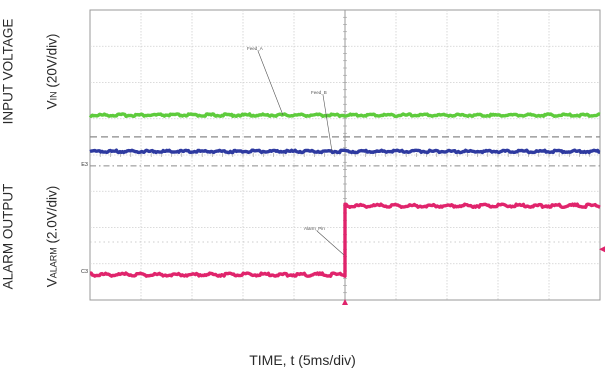 This screenshot has width=605, height=379. I want to click on trigger-marker-arrow, so click(345, 302).